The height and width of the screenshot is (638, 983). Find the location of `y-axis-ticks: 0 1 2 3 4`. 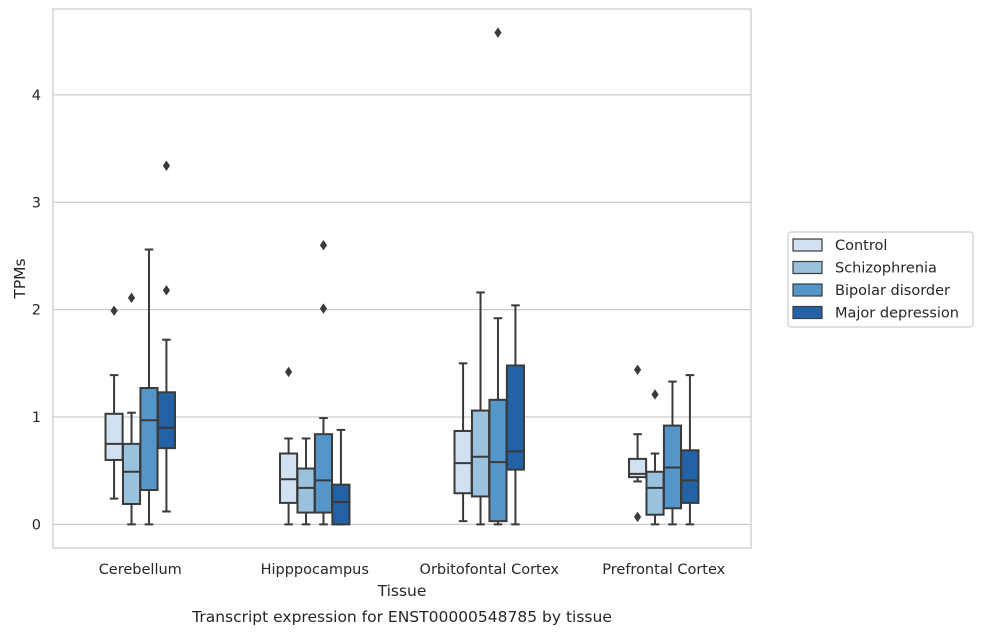

y-axis-ticks: 0 1 2 3 4 is located at coordinates (36, 310).